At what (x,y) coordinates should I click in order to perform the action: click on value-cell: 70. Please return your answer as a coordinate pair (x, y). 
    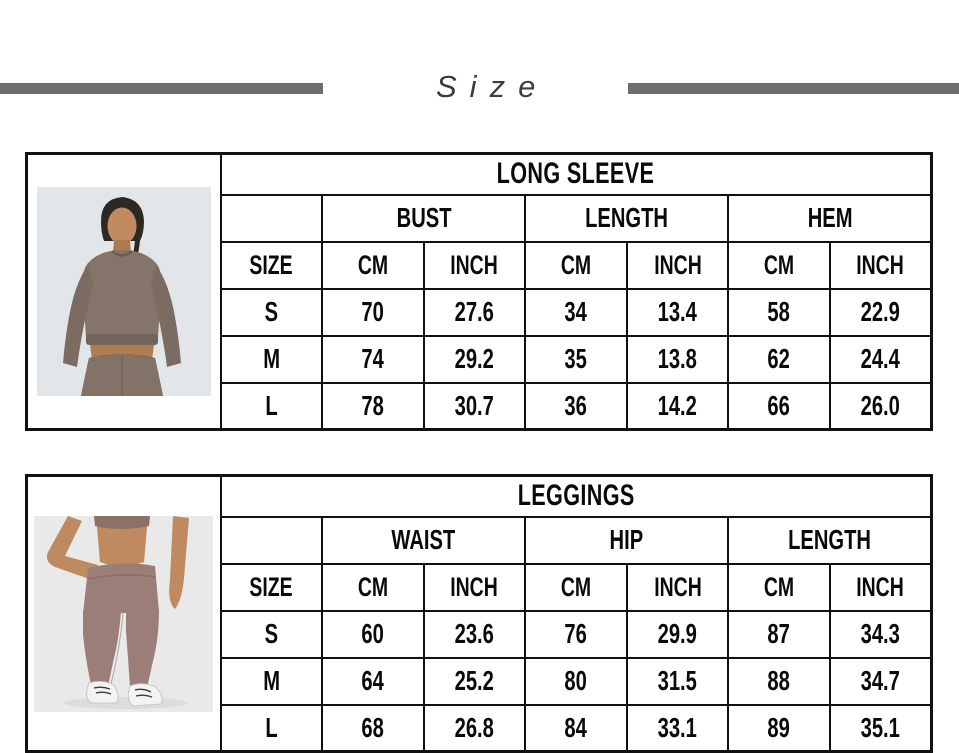
    Looking at the image, I should click on (373, 312).